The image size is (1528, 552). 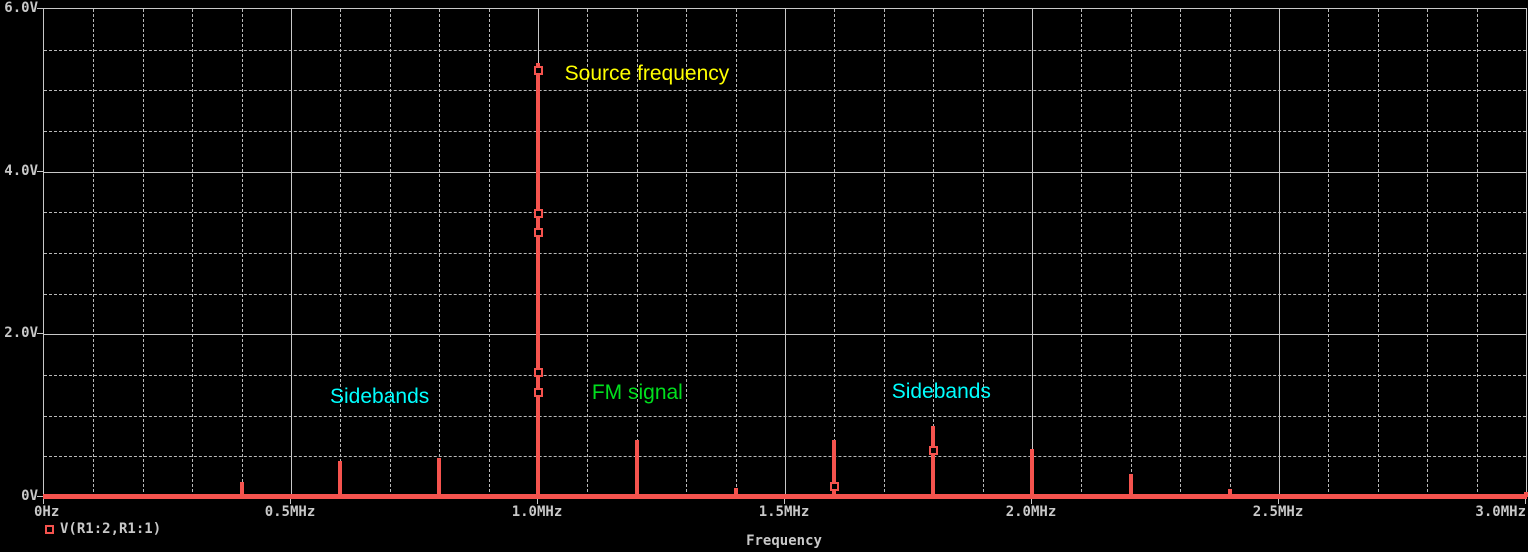 What do you see at coordinates (29, 496) in the screenshot?
I see `y-tick-label: 0V` at bounding box center [29, 496].